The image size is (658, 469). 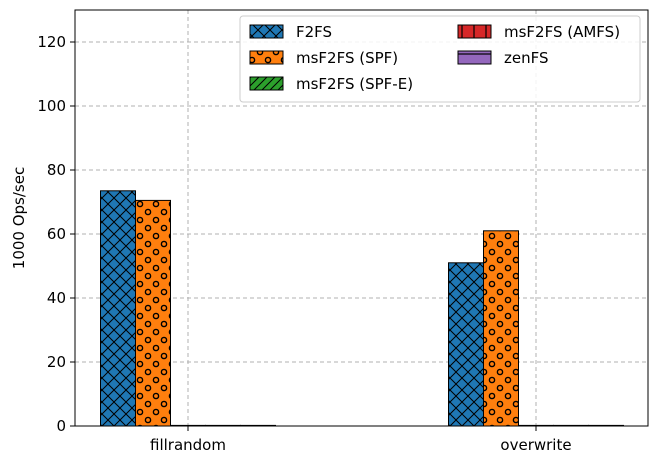 I want to click on y-axis-label: 1000 Ops/sec, so click(x=19, y=218).